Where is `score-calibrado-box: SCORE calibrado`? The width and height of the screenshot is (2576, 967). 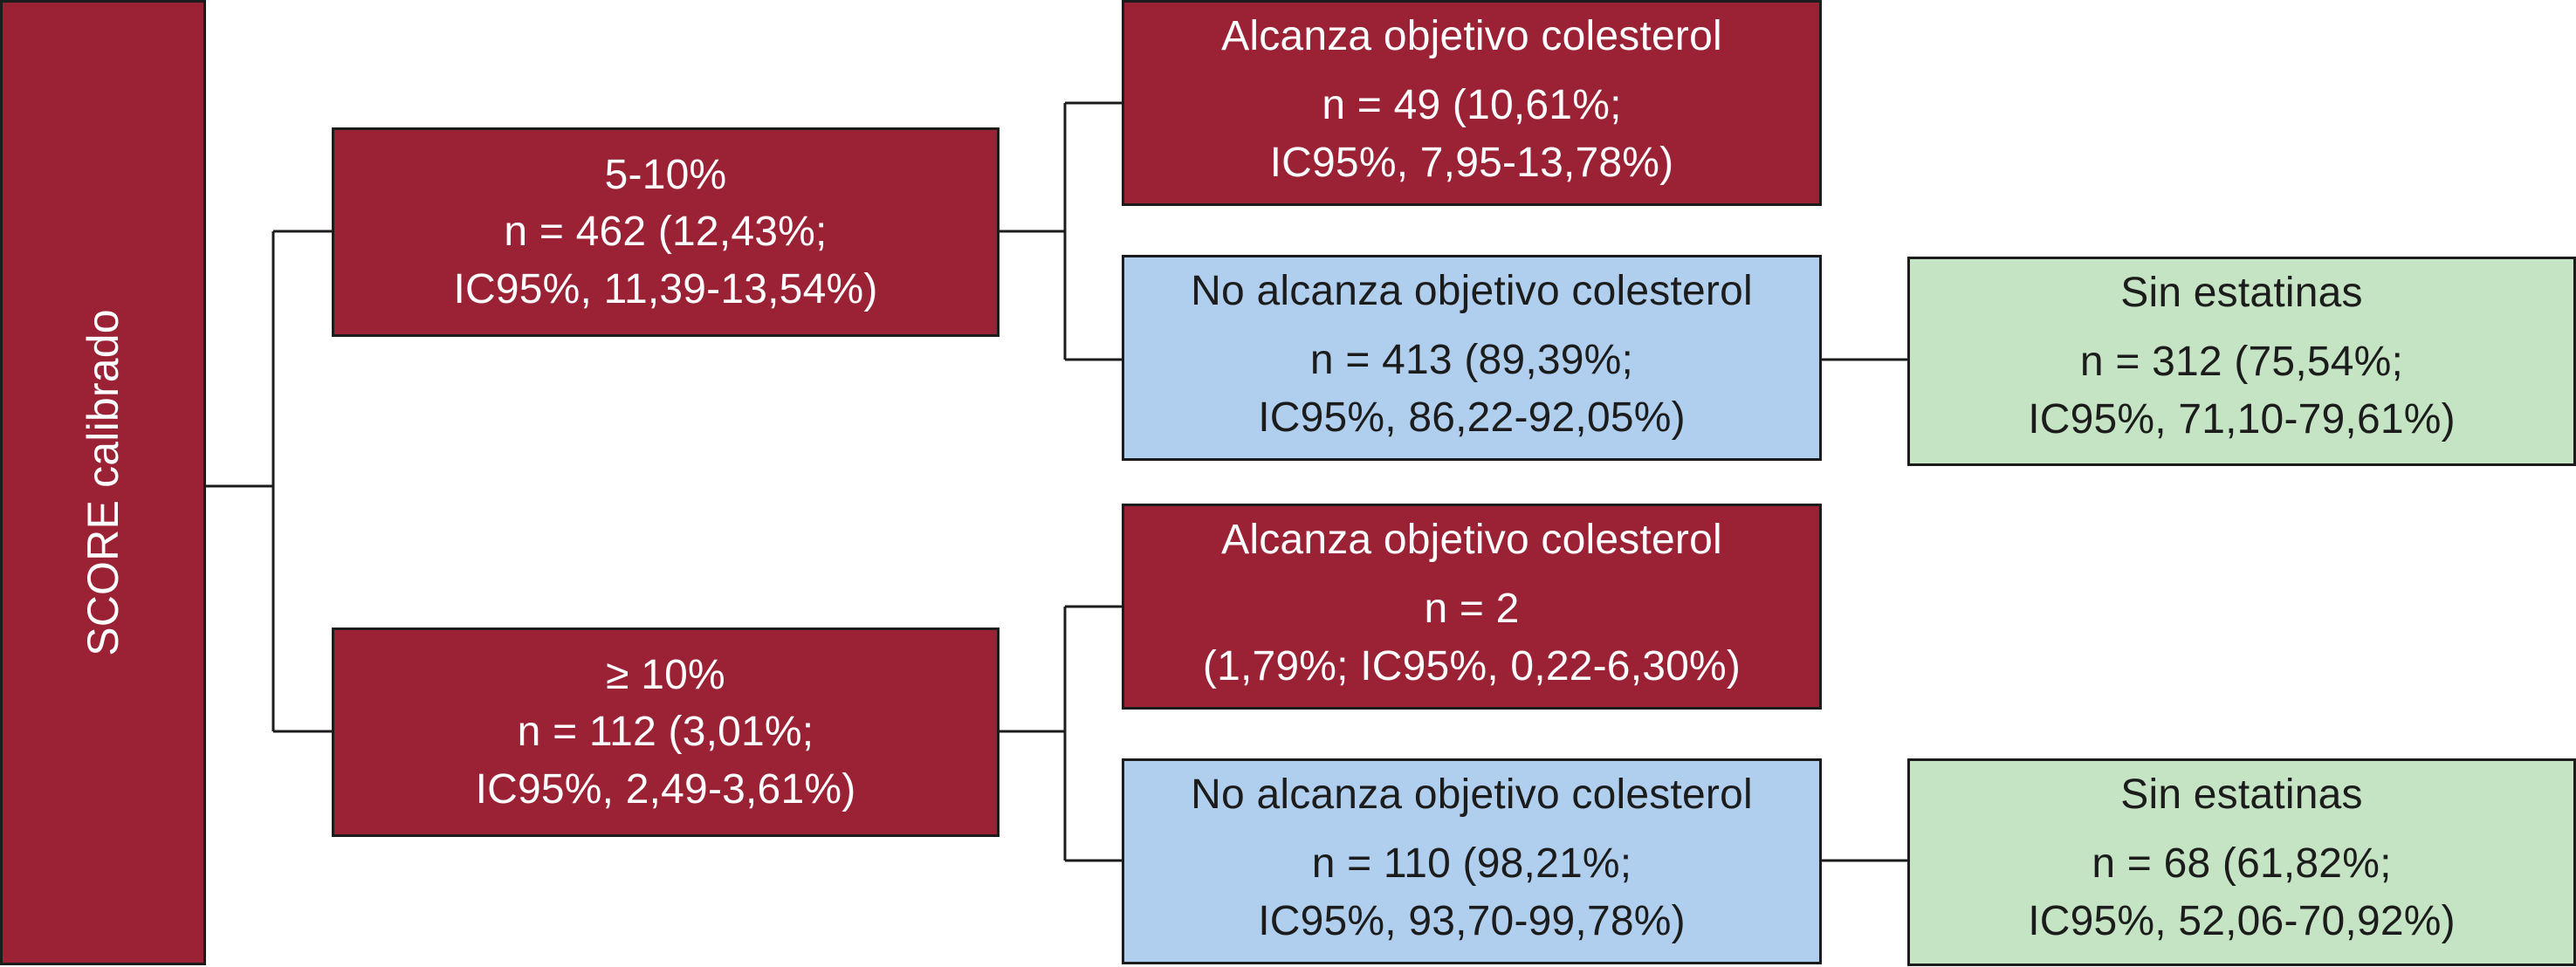
score-calibrado-box: SCORE calibrado is located at coordinates (103, 482).